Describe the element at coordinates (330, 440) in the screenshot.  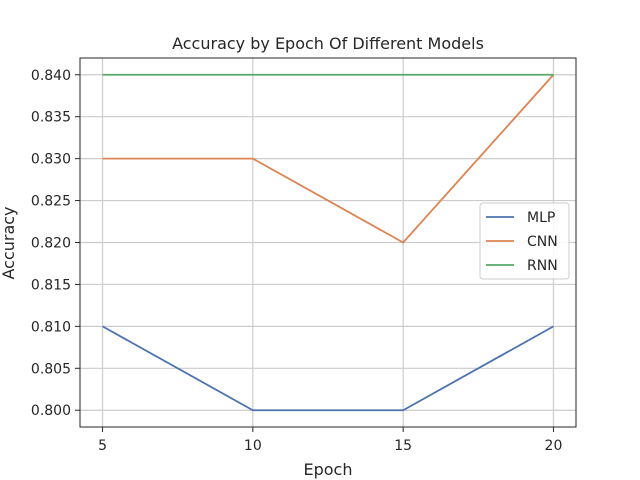
I see `x-ticks: 5 10 15 20` at that location.